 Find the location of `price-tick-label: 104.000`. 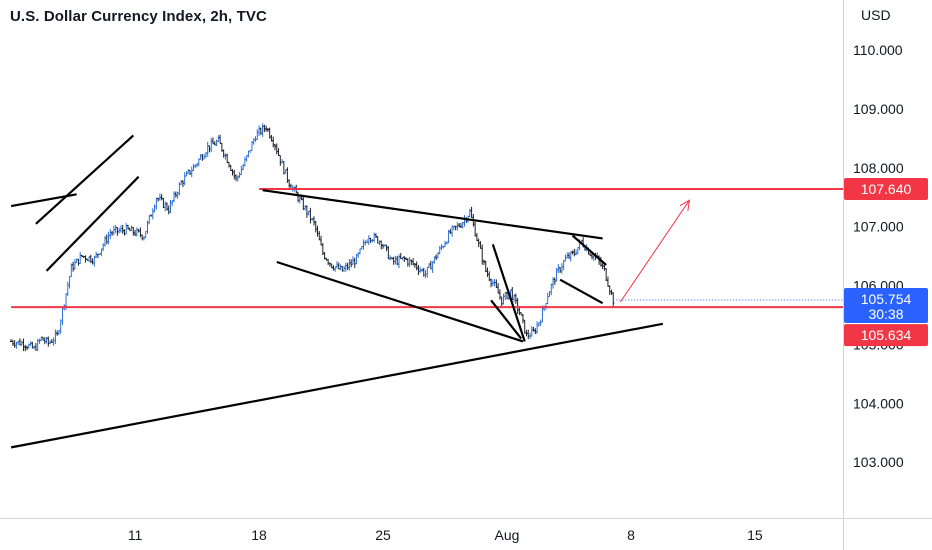

price-tick-label: 104.000 is located at coordinates (878, 403).